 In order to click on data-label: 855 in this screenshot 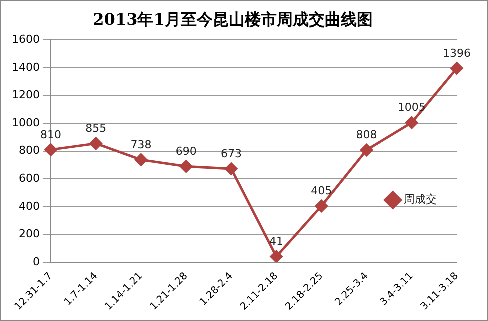, I will do `click(96, 129)`.